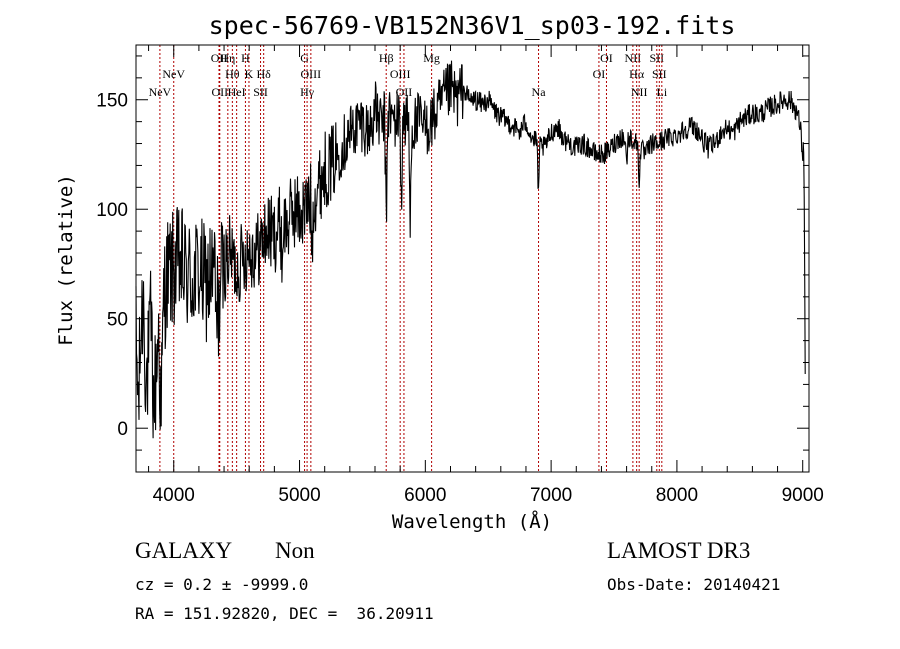  Describe the element at coordinates (299, 495) in the screenshot. I see `x-tick-label: 5000` at that location.